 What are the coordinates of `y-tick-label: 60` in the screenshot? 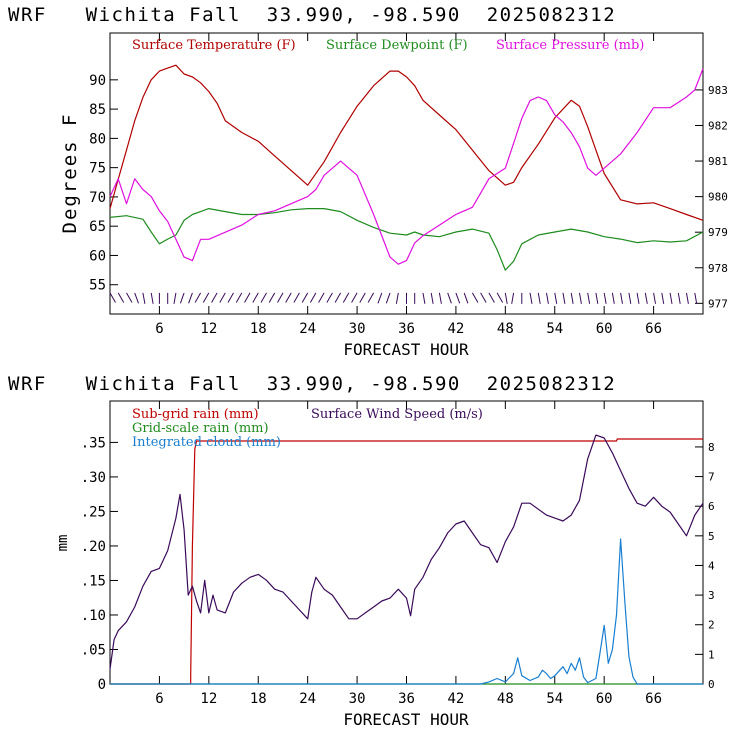 It's located at (97, 256).